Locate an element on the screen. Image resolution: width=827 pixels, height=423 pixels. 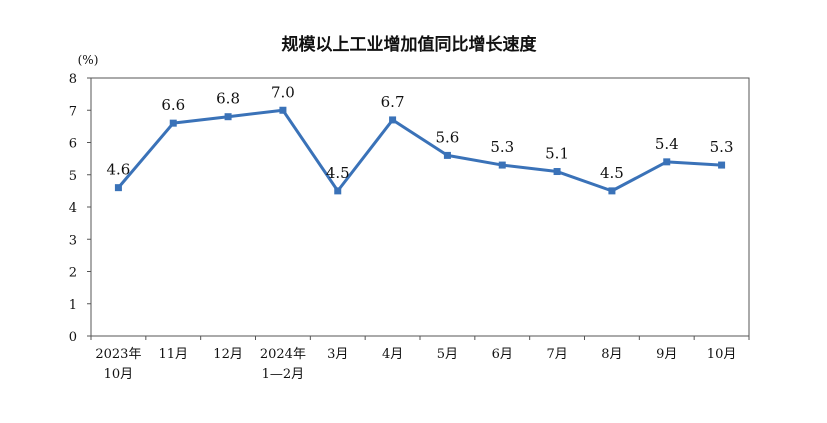
x-tick-label: 4月 is located at coordinates (392, 354).